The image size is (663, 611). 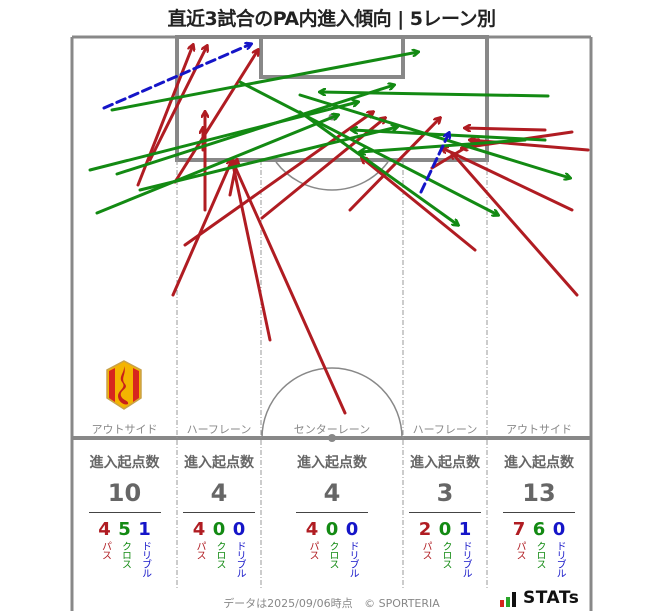 I want to click on cross-count: 6, so click(x=539, y=529).